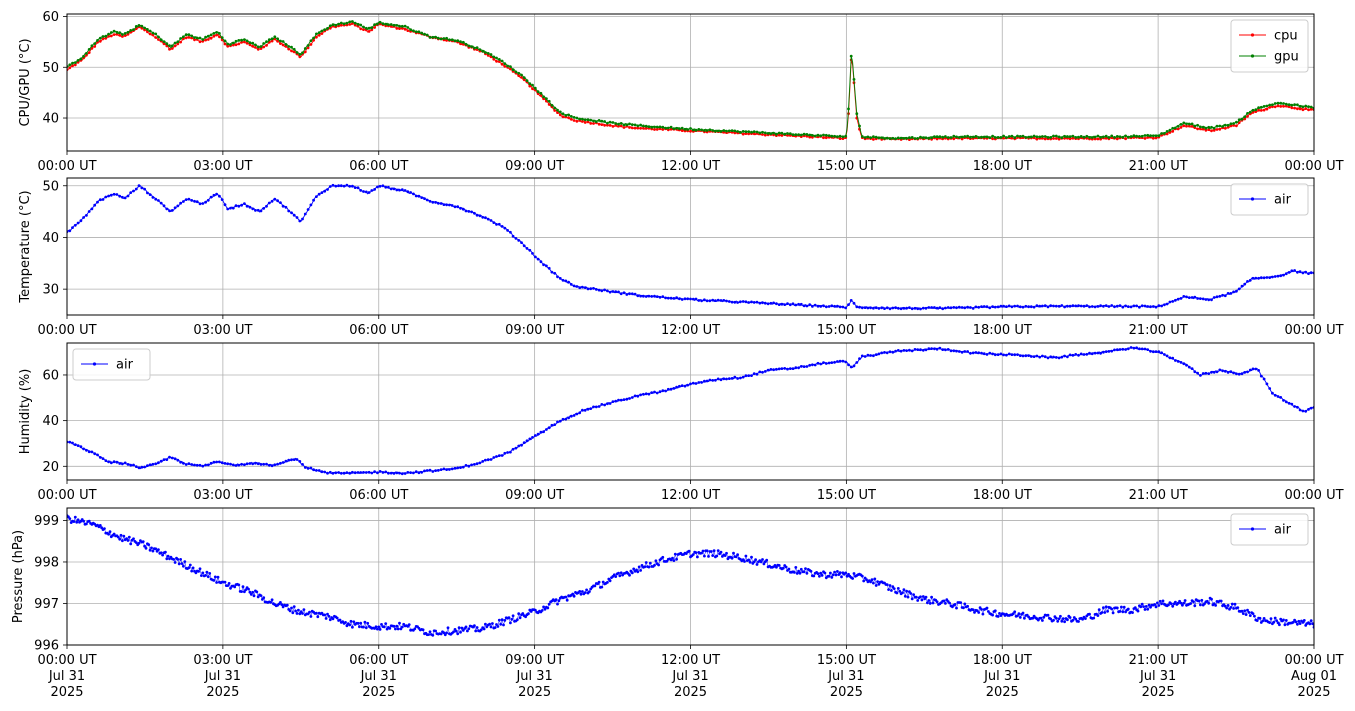 The width and height of the screenshot is (1355, 711). I want to click on y-tick-label: 996, so click(46, 646).